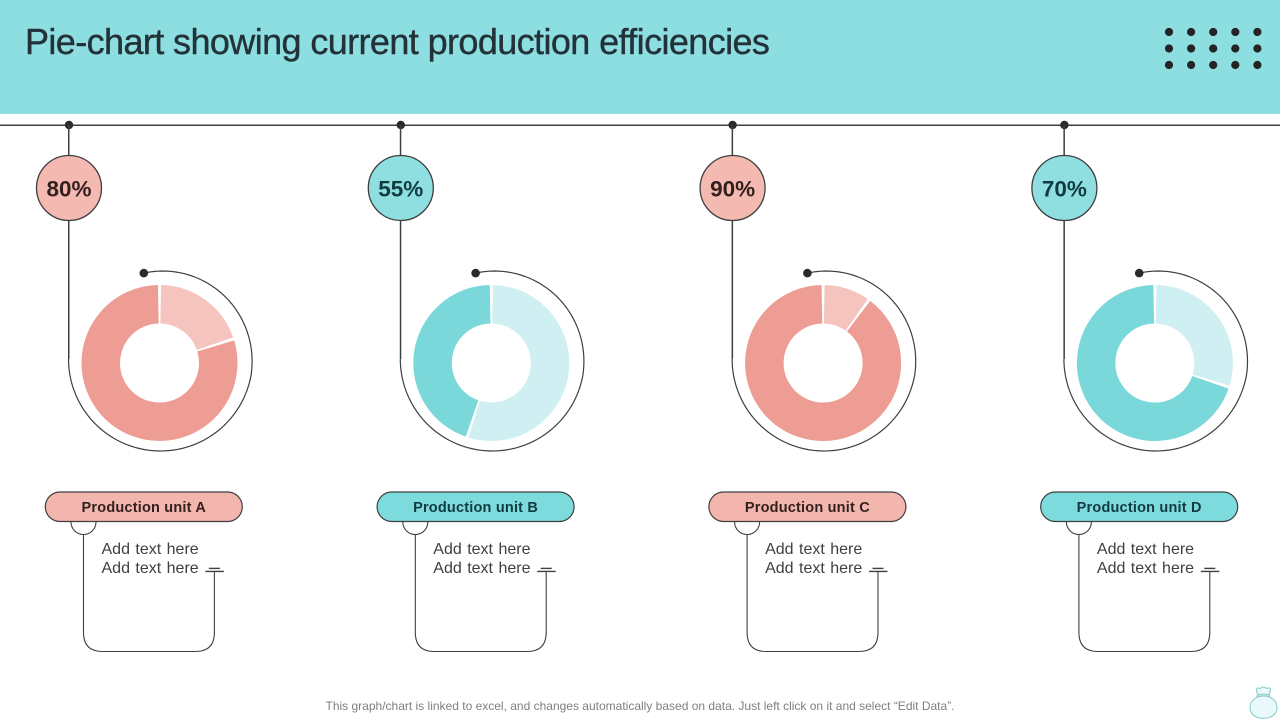  I want to click on svg-text: Production unit C, so click(807, 508).